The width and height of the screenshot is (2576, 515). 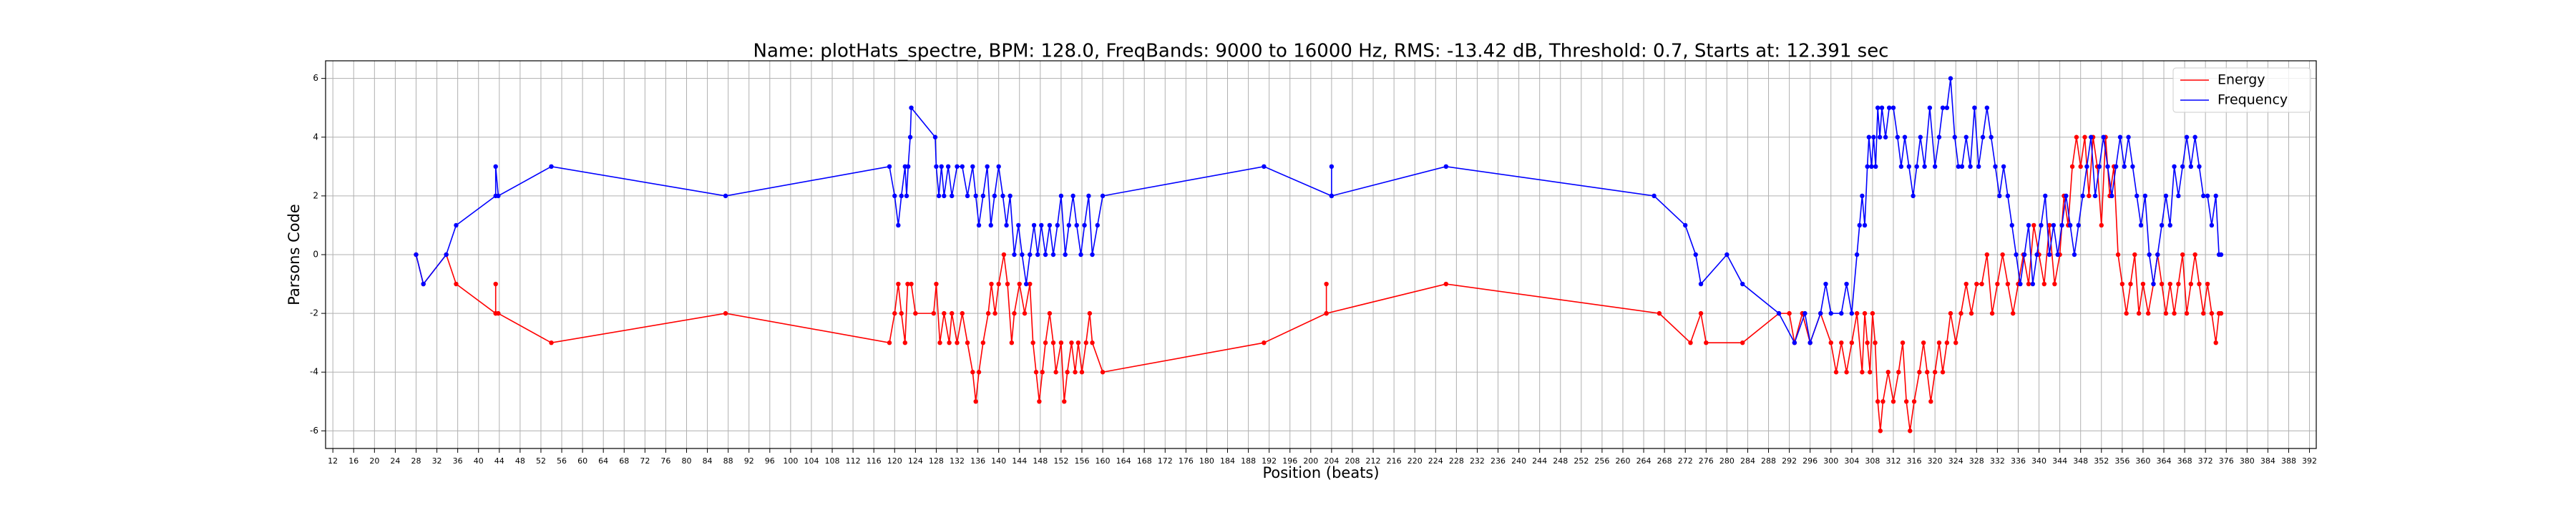 What do you see at coordinates (1478, 461) in the screenshot?
I see `x-tick-label: 232` at bounding box center [1478, 461].